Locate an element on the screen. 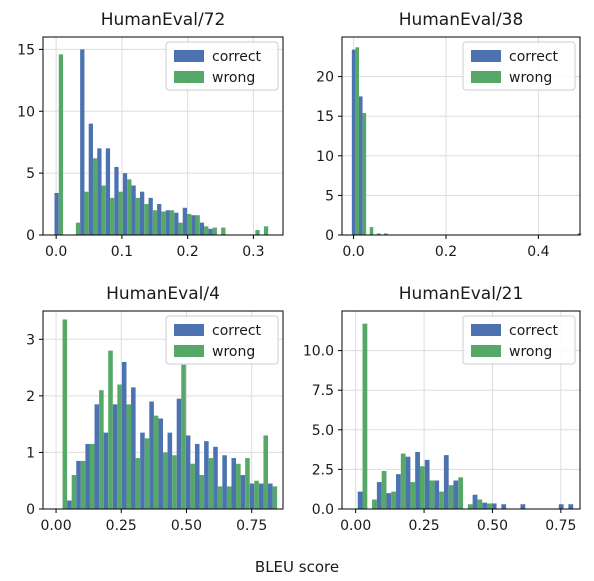 This screenshot has width=594, height=581. panel-title: HumanEval/72 is located at coordinates (163, 20).